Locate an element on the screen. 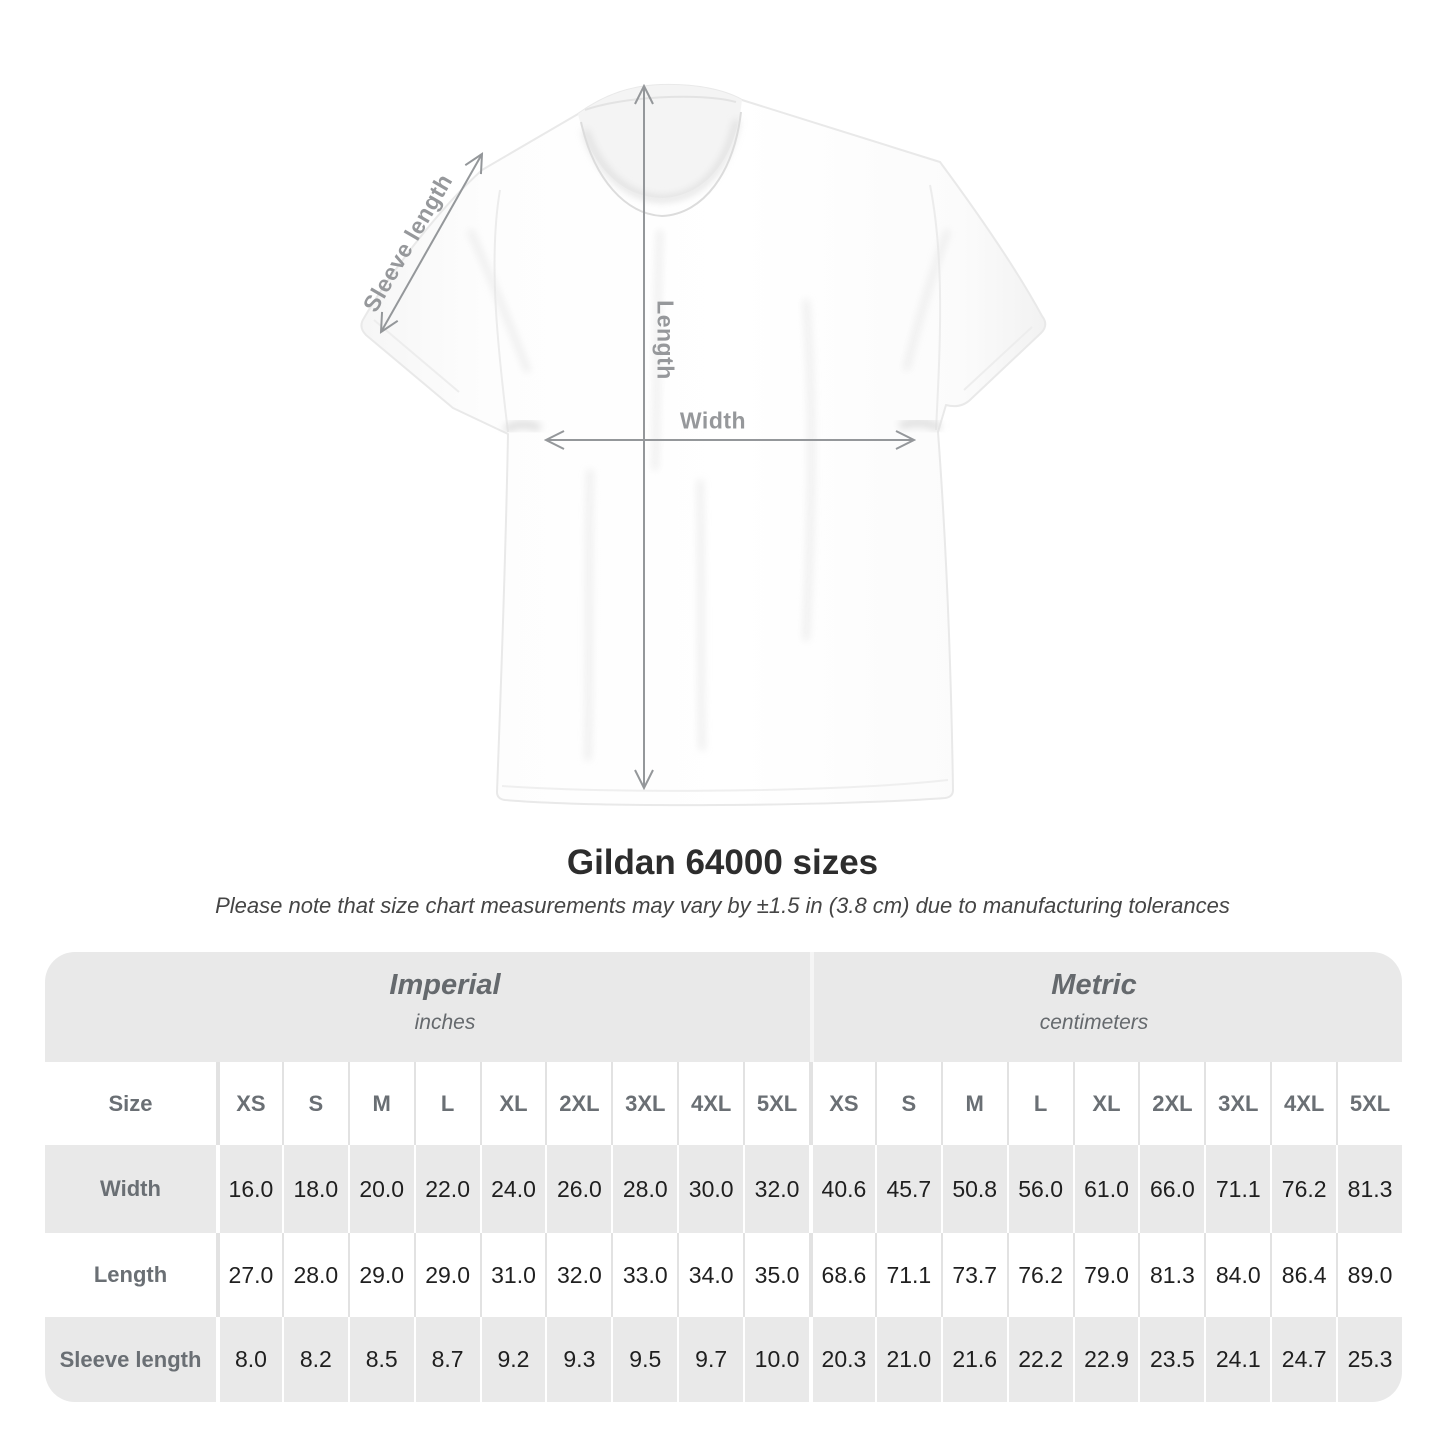 The width and height of the screenshot is (1445, 1445). value-cell: 16.0 is located at coordinates (249, 1189).